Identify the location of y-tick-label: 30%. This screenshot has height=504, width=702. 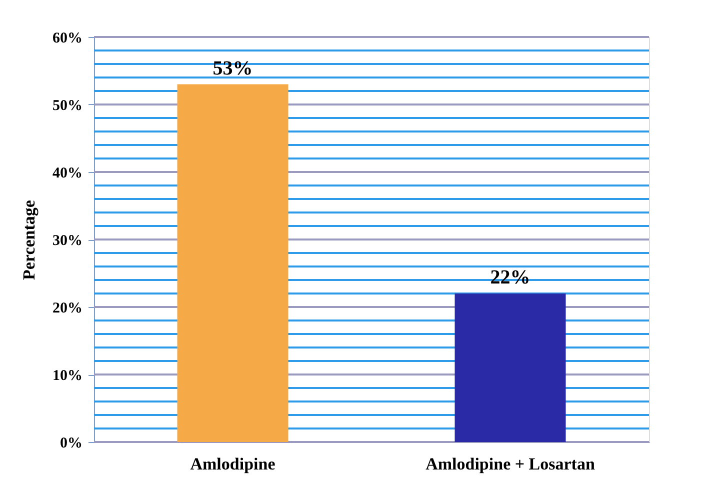
(67, 241).